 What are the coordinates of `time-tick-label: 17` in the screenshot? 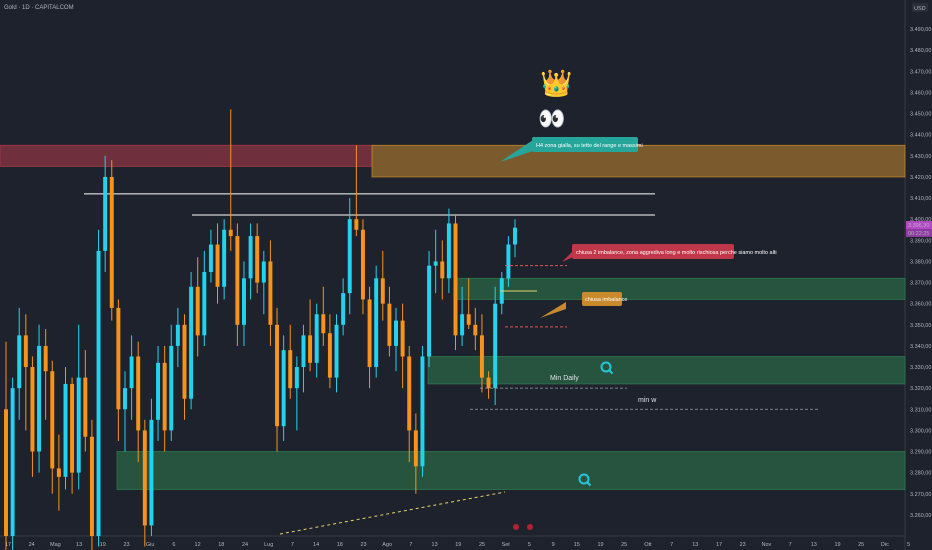 It's located at (8, 545).